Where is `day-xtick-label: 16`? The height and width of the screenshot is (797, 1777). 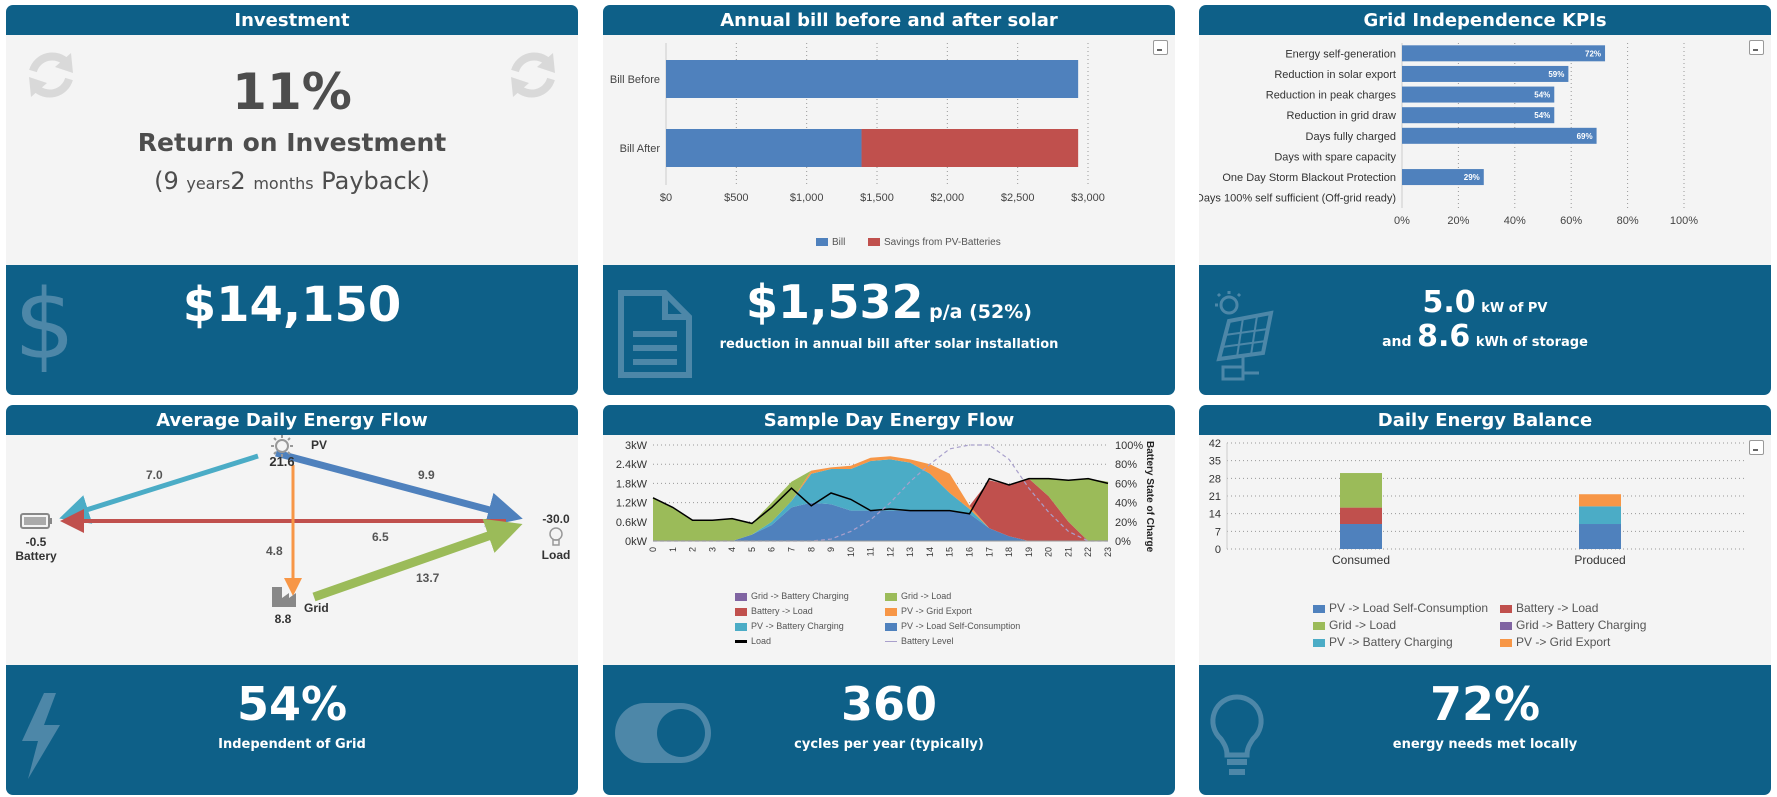 day-xtick-label: 16 is located at coordinates (970, 552).